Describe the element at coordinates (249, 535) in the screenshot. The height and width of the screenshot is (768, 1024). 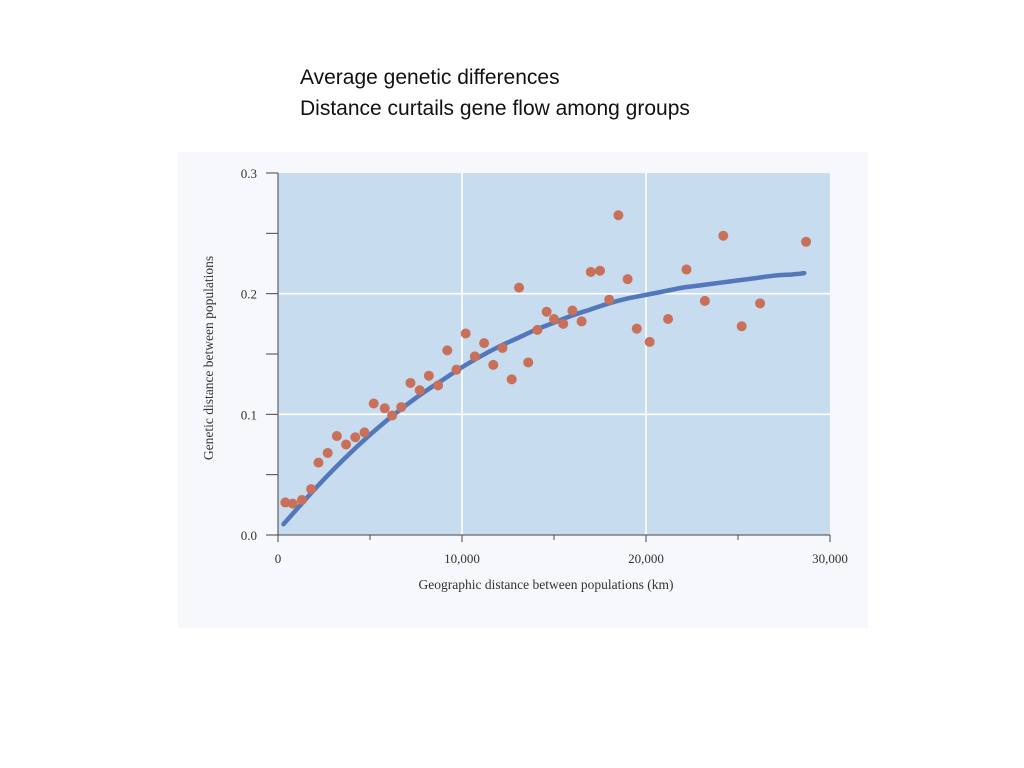
I see `y-tick-label: 0.0` at that location.